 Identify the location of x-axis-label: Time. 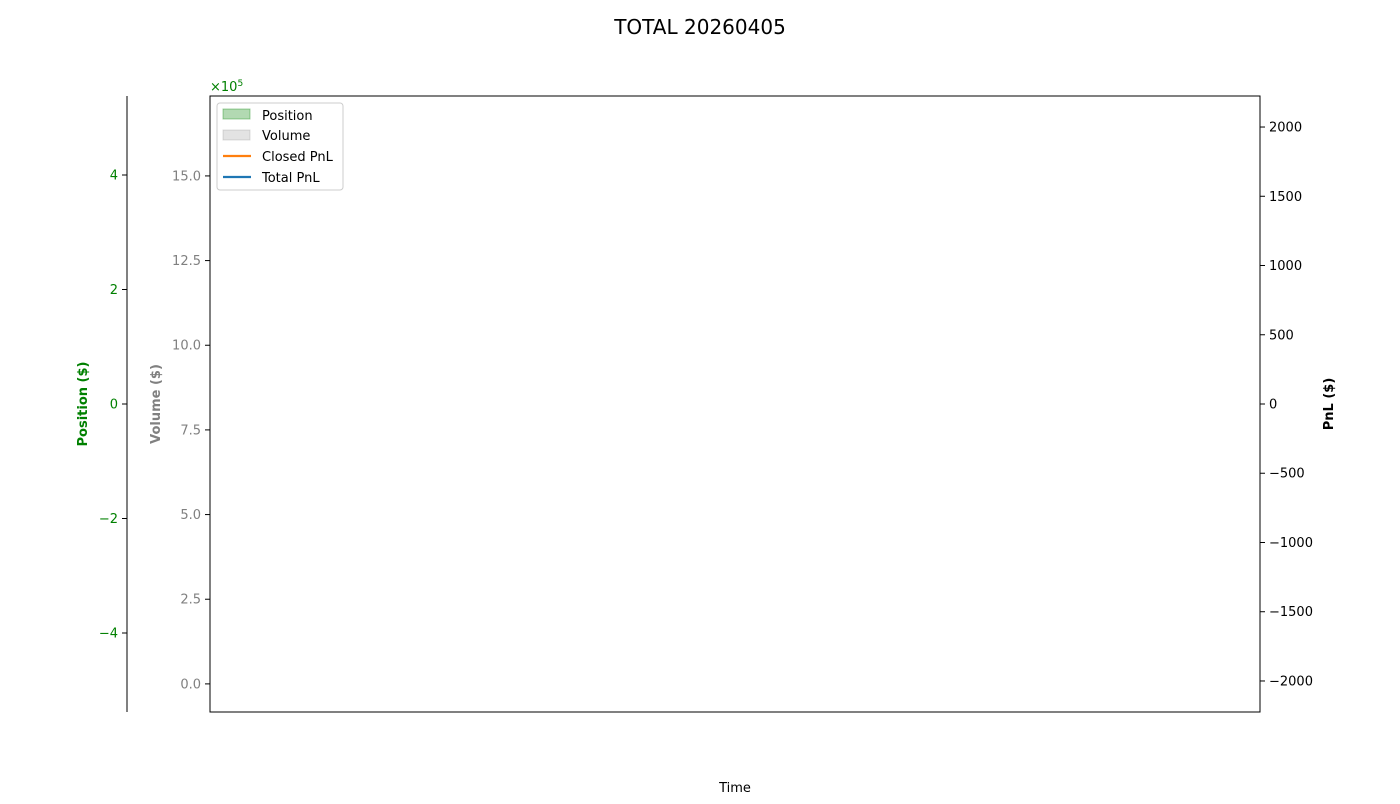
(734, 788).